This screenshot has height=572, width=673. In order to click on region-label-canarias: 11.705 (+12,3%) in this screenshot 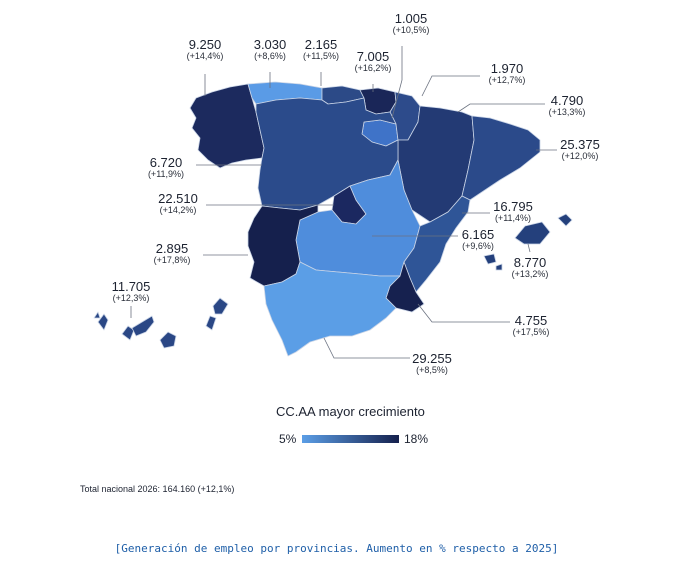, I will do `click(131, 291)`.